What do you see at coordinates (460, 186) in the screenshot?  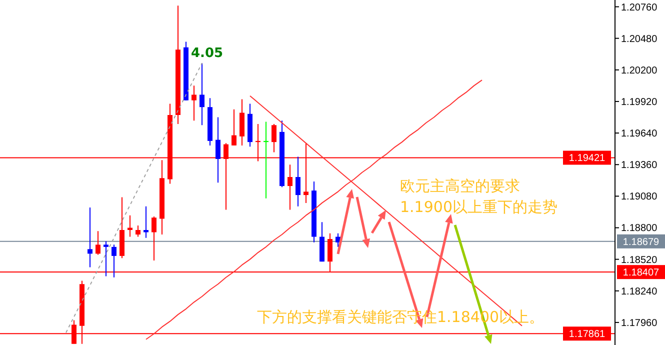 I see `annotation: 欧元主高空的要求` at bounding box center [460, 186].